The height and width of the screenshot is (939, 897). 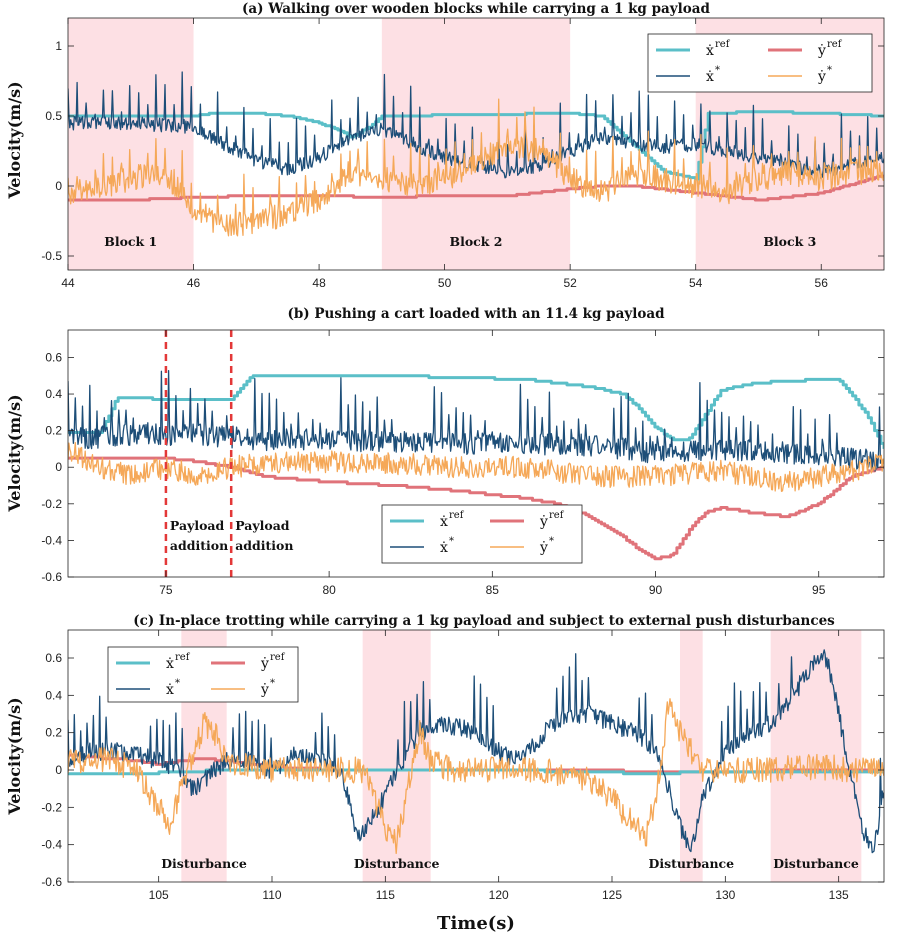 What do you see at coordinates (656, 590) in the screenshot?
I see `x-tick-label: 90` at bounding box center [656, 590].